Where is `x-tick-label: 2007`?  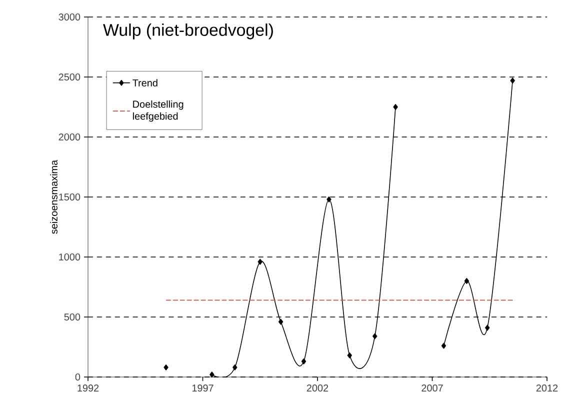
x-tick-label: 2007 is located at coordinates (432, 388).